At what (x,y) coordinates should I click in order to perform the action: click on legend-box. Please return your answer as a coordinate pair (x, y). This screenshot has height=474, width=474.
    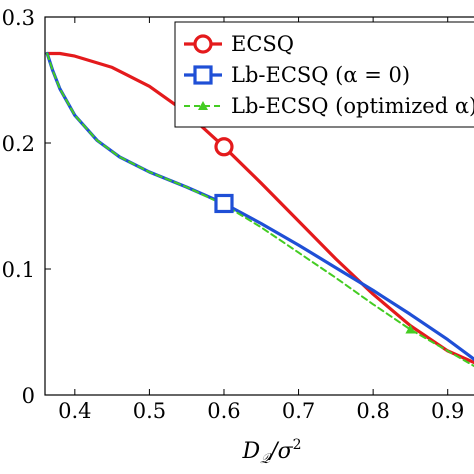
    Looking at the image, I should click on (324, 74).